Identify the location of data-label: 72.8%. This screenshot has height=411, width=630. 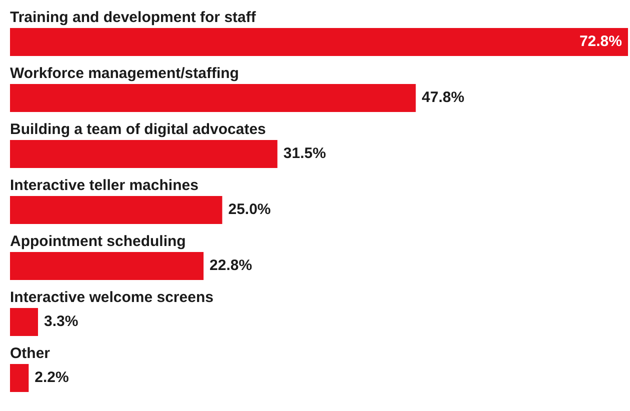
(600, 41).